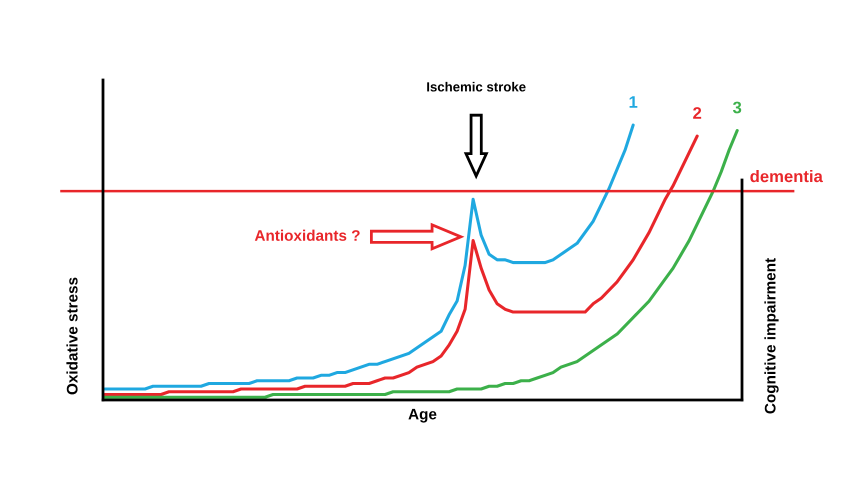  Describe the element at coordinates (307, 235) in the screenshot. I see `annotation: Antioxidants ?` at that location.